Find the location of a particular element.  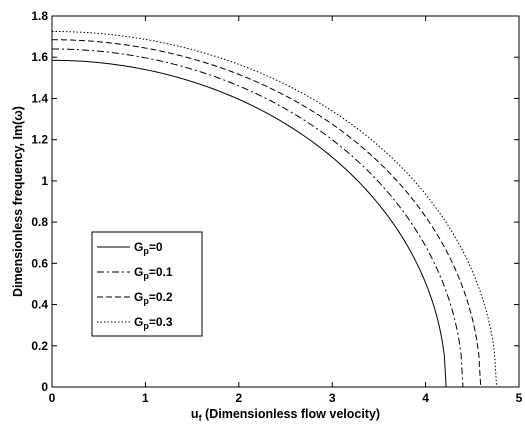

legend-label-1: Gp=0.1 is located at coordinates (153, 273).